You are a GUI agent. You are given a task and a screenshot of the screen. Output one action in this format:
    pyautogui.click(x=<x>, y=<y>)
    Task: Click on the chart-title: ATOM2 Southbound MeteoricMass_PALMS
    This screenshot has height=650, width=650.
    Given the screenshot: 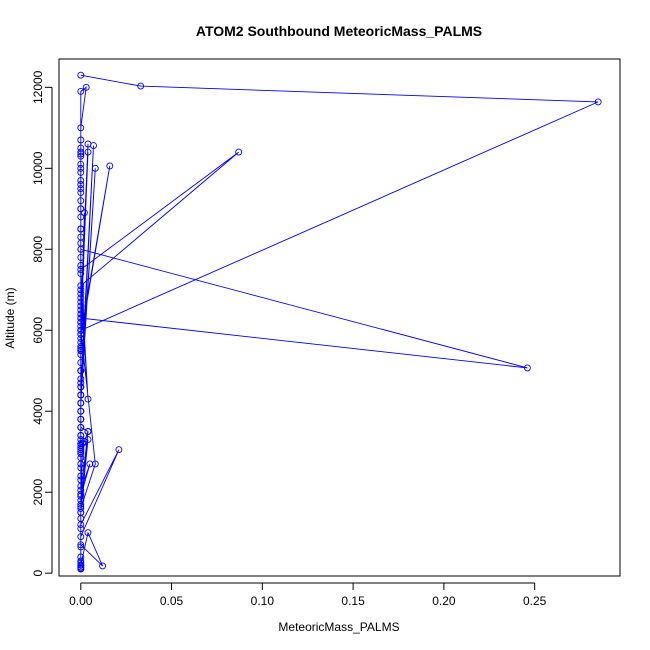 What is the action you would take?
    pyautogui.click(x=339, y=31)
    